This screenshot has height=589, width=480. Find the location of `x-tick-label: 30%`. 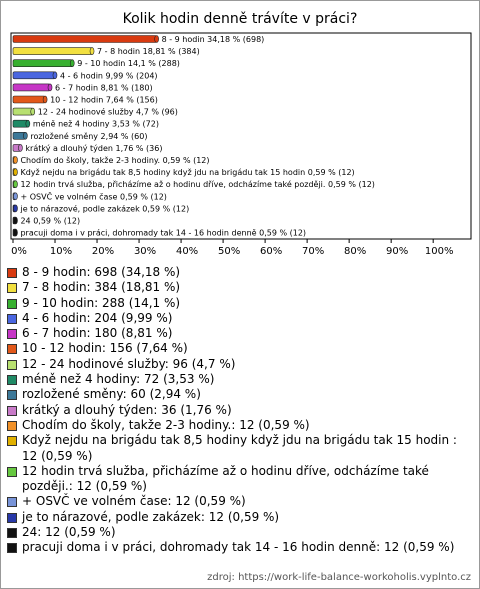

x-tick-label: 30% is located at coordinates (145, 251).